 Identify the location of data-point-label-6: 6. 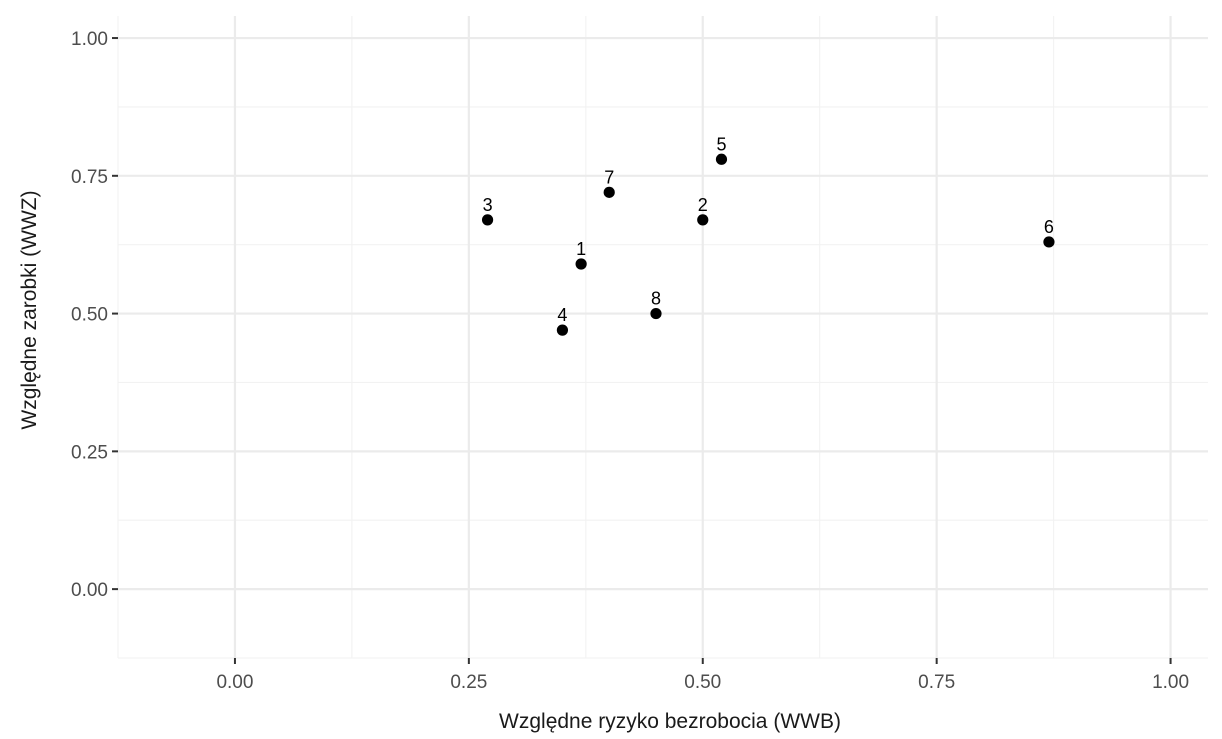
(1049, 227).